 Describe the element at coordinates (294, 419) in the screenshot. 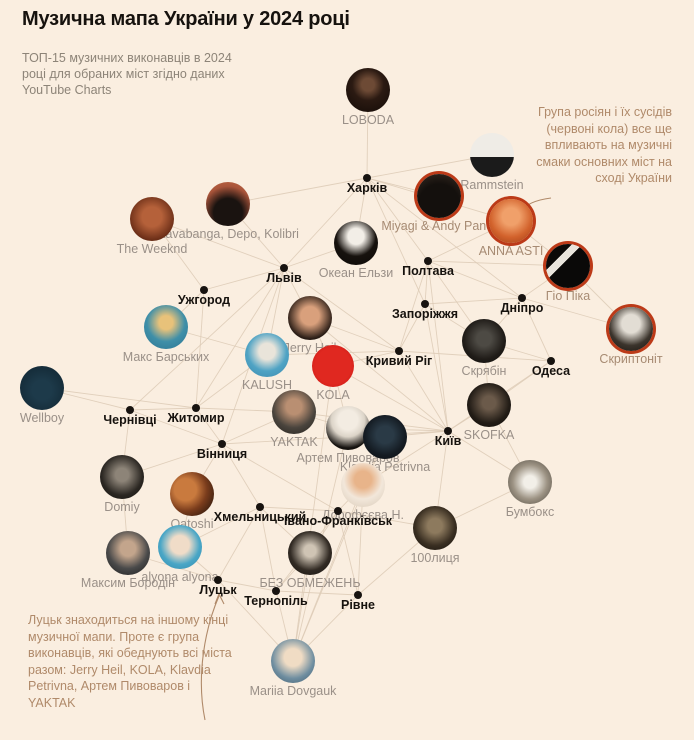

I see `artist-node: YAKTAK` at that location.